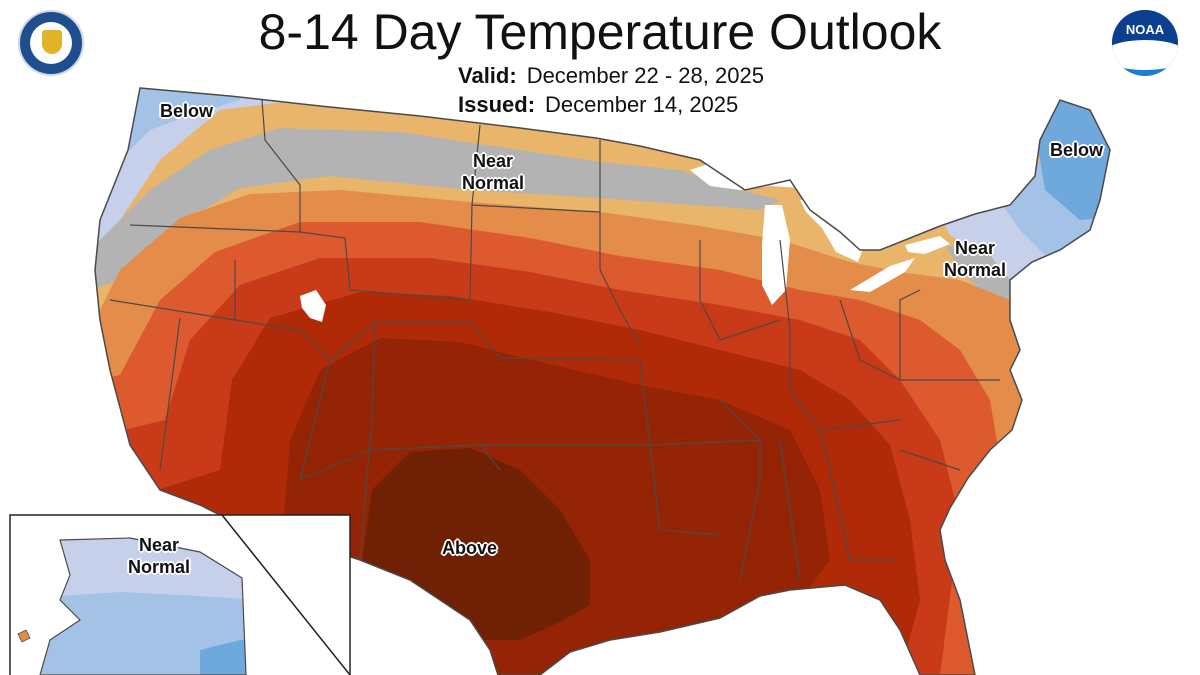 Image resolution: width=1200 pixels, height=675 pixels. I want to click on valid-line: Valid: December 22 - 28, 2025, so click(611, 76).